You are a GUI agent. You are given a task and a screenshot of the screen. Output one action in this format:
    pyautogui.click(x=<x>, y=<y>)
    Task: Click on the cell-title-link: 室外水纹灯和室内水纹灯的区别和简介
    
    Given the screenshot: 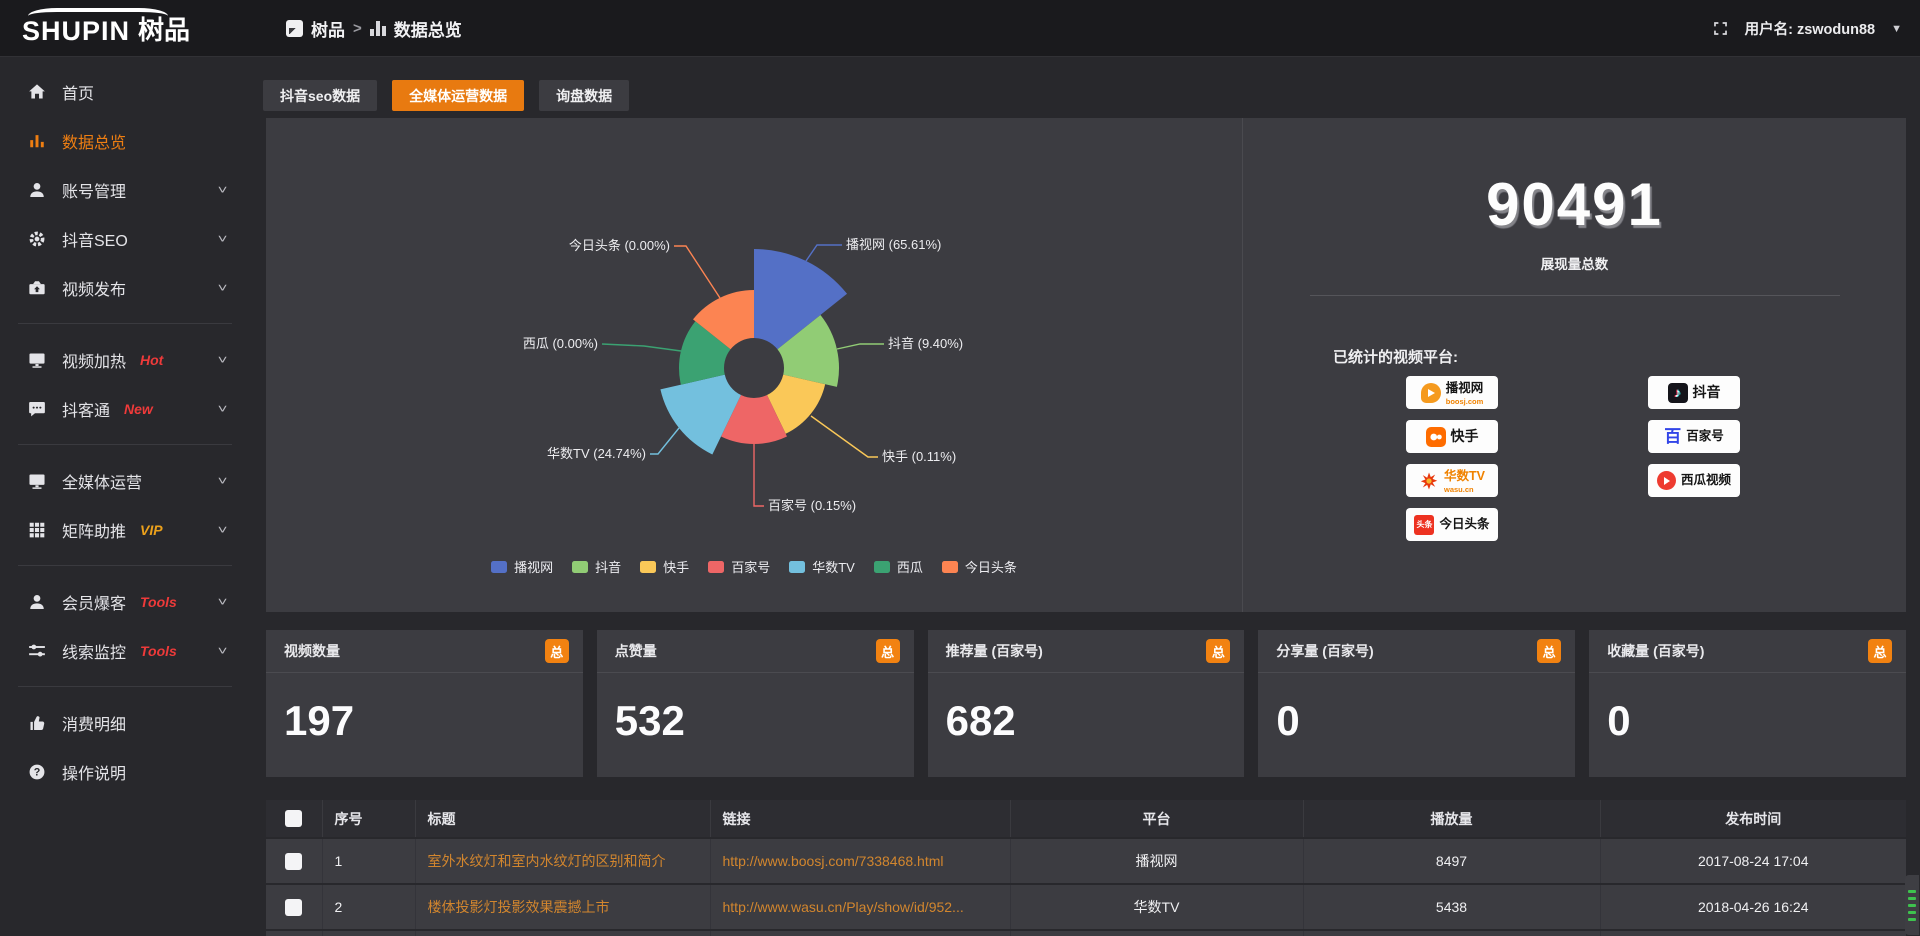 What is the action you would take?
    pyautogui.click(x=563, y=860)
    